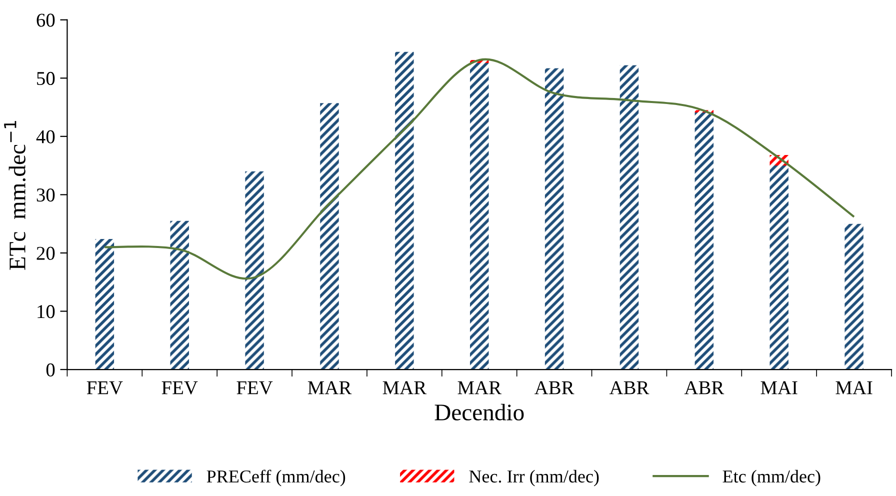  What do you see at coordinates (771, 478) in the screenshot?
I see `legend-label: Etc (mm/dec)` at bounding box center [771, 478].